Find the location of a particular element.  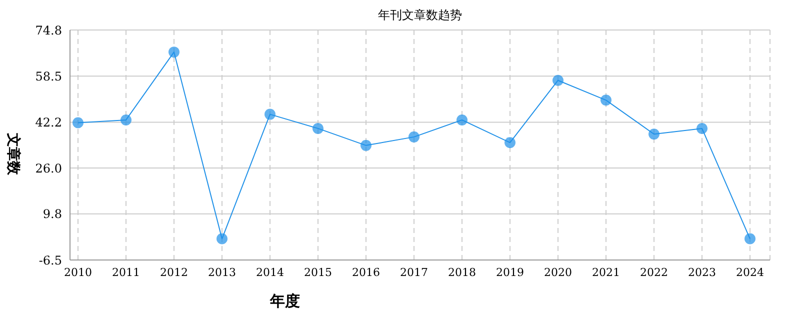

x-tick-label: 2015 is located at coordinates (318, 272).